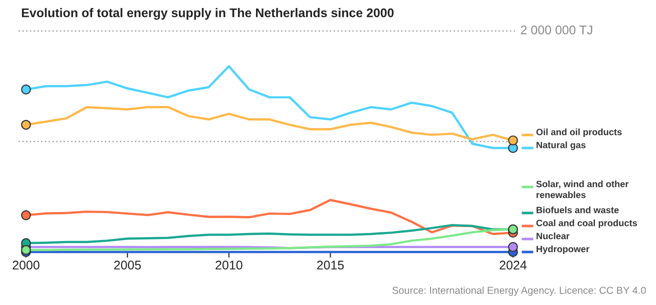 The image size is (656, 305). Describe the element at coordinates (579, 133) in the screenshot. I see `legend-label: Oil and oil products` at that location.